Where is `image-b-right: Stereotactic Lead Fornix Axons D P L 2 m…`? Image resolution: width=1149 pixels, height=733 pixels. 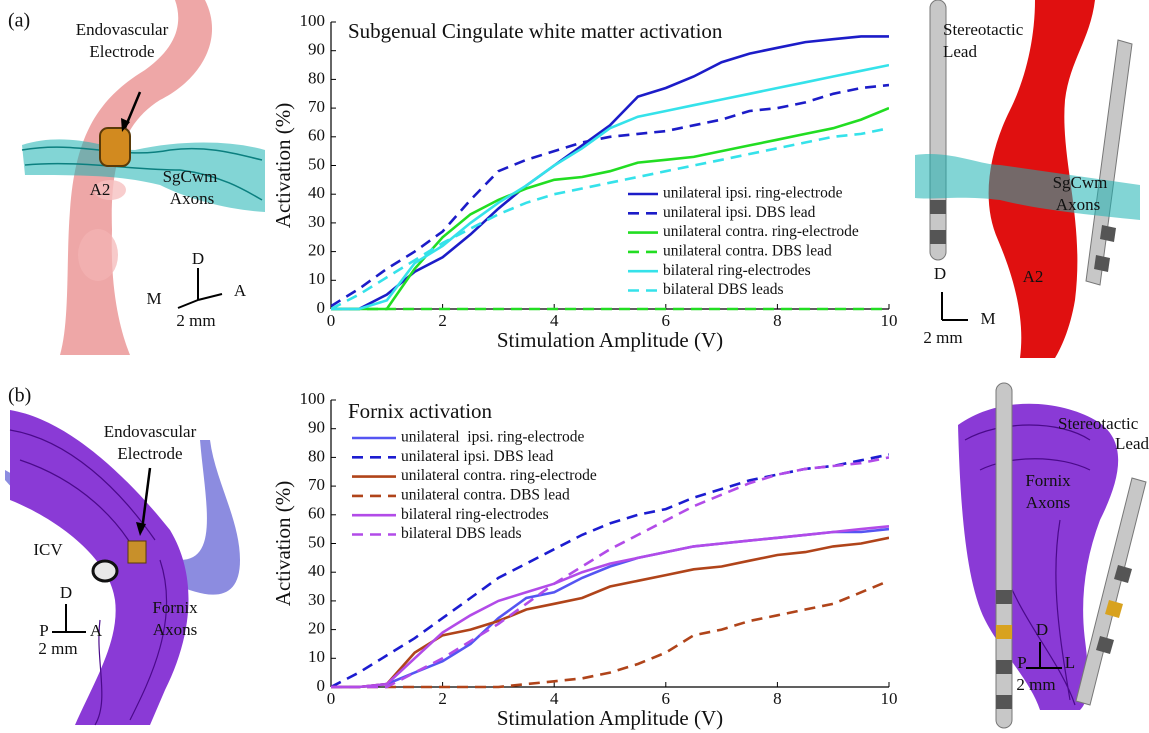 image-b-right: Stereotactic Lead Fornix Axons D P L 2 m… is located at coordinates (1053, 555).